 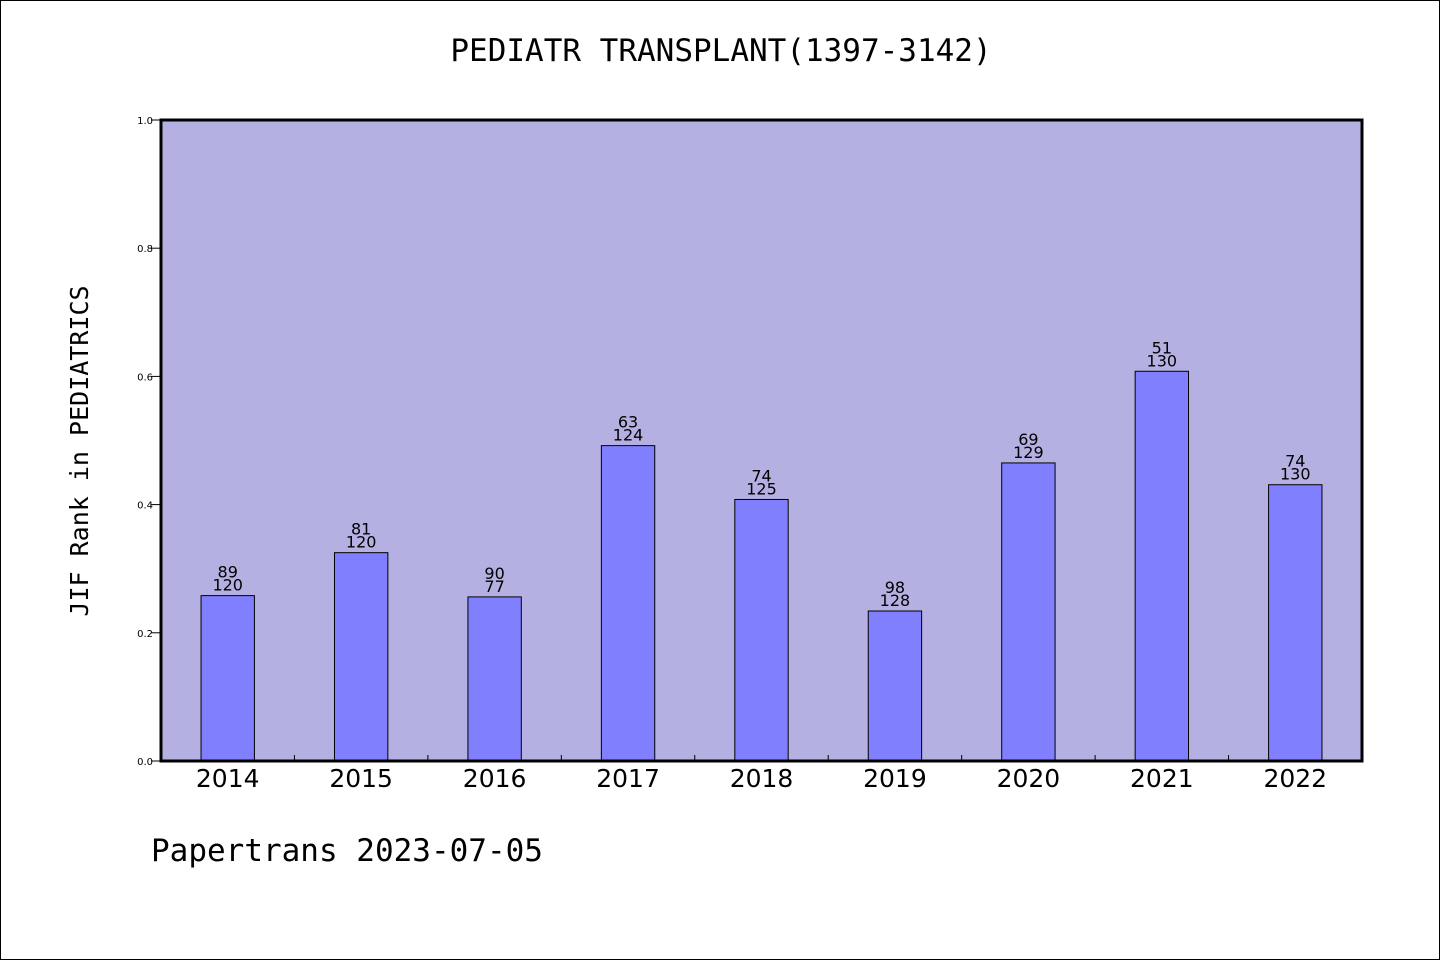 I want to click on bar-2018, so click(x=761, y=630).